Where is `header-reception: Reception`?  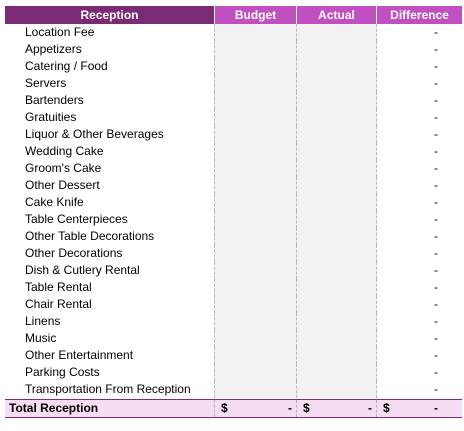
header-reception: Reception is located at coordinates (109, 15).